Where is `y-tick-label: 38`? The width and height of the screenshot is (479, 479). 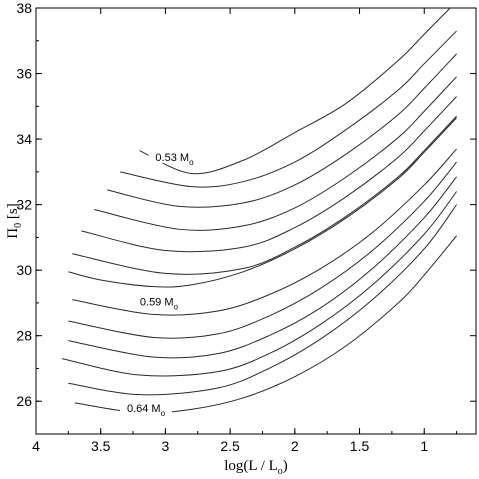 y-tick-label: 38 is located at coordinates (24, 8).